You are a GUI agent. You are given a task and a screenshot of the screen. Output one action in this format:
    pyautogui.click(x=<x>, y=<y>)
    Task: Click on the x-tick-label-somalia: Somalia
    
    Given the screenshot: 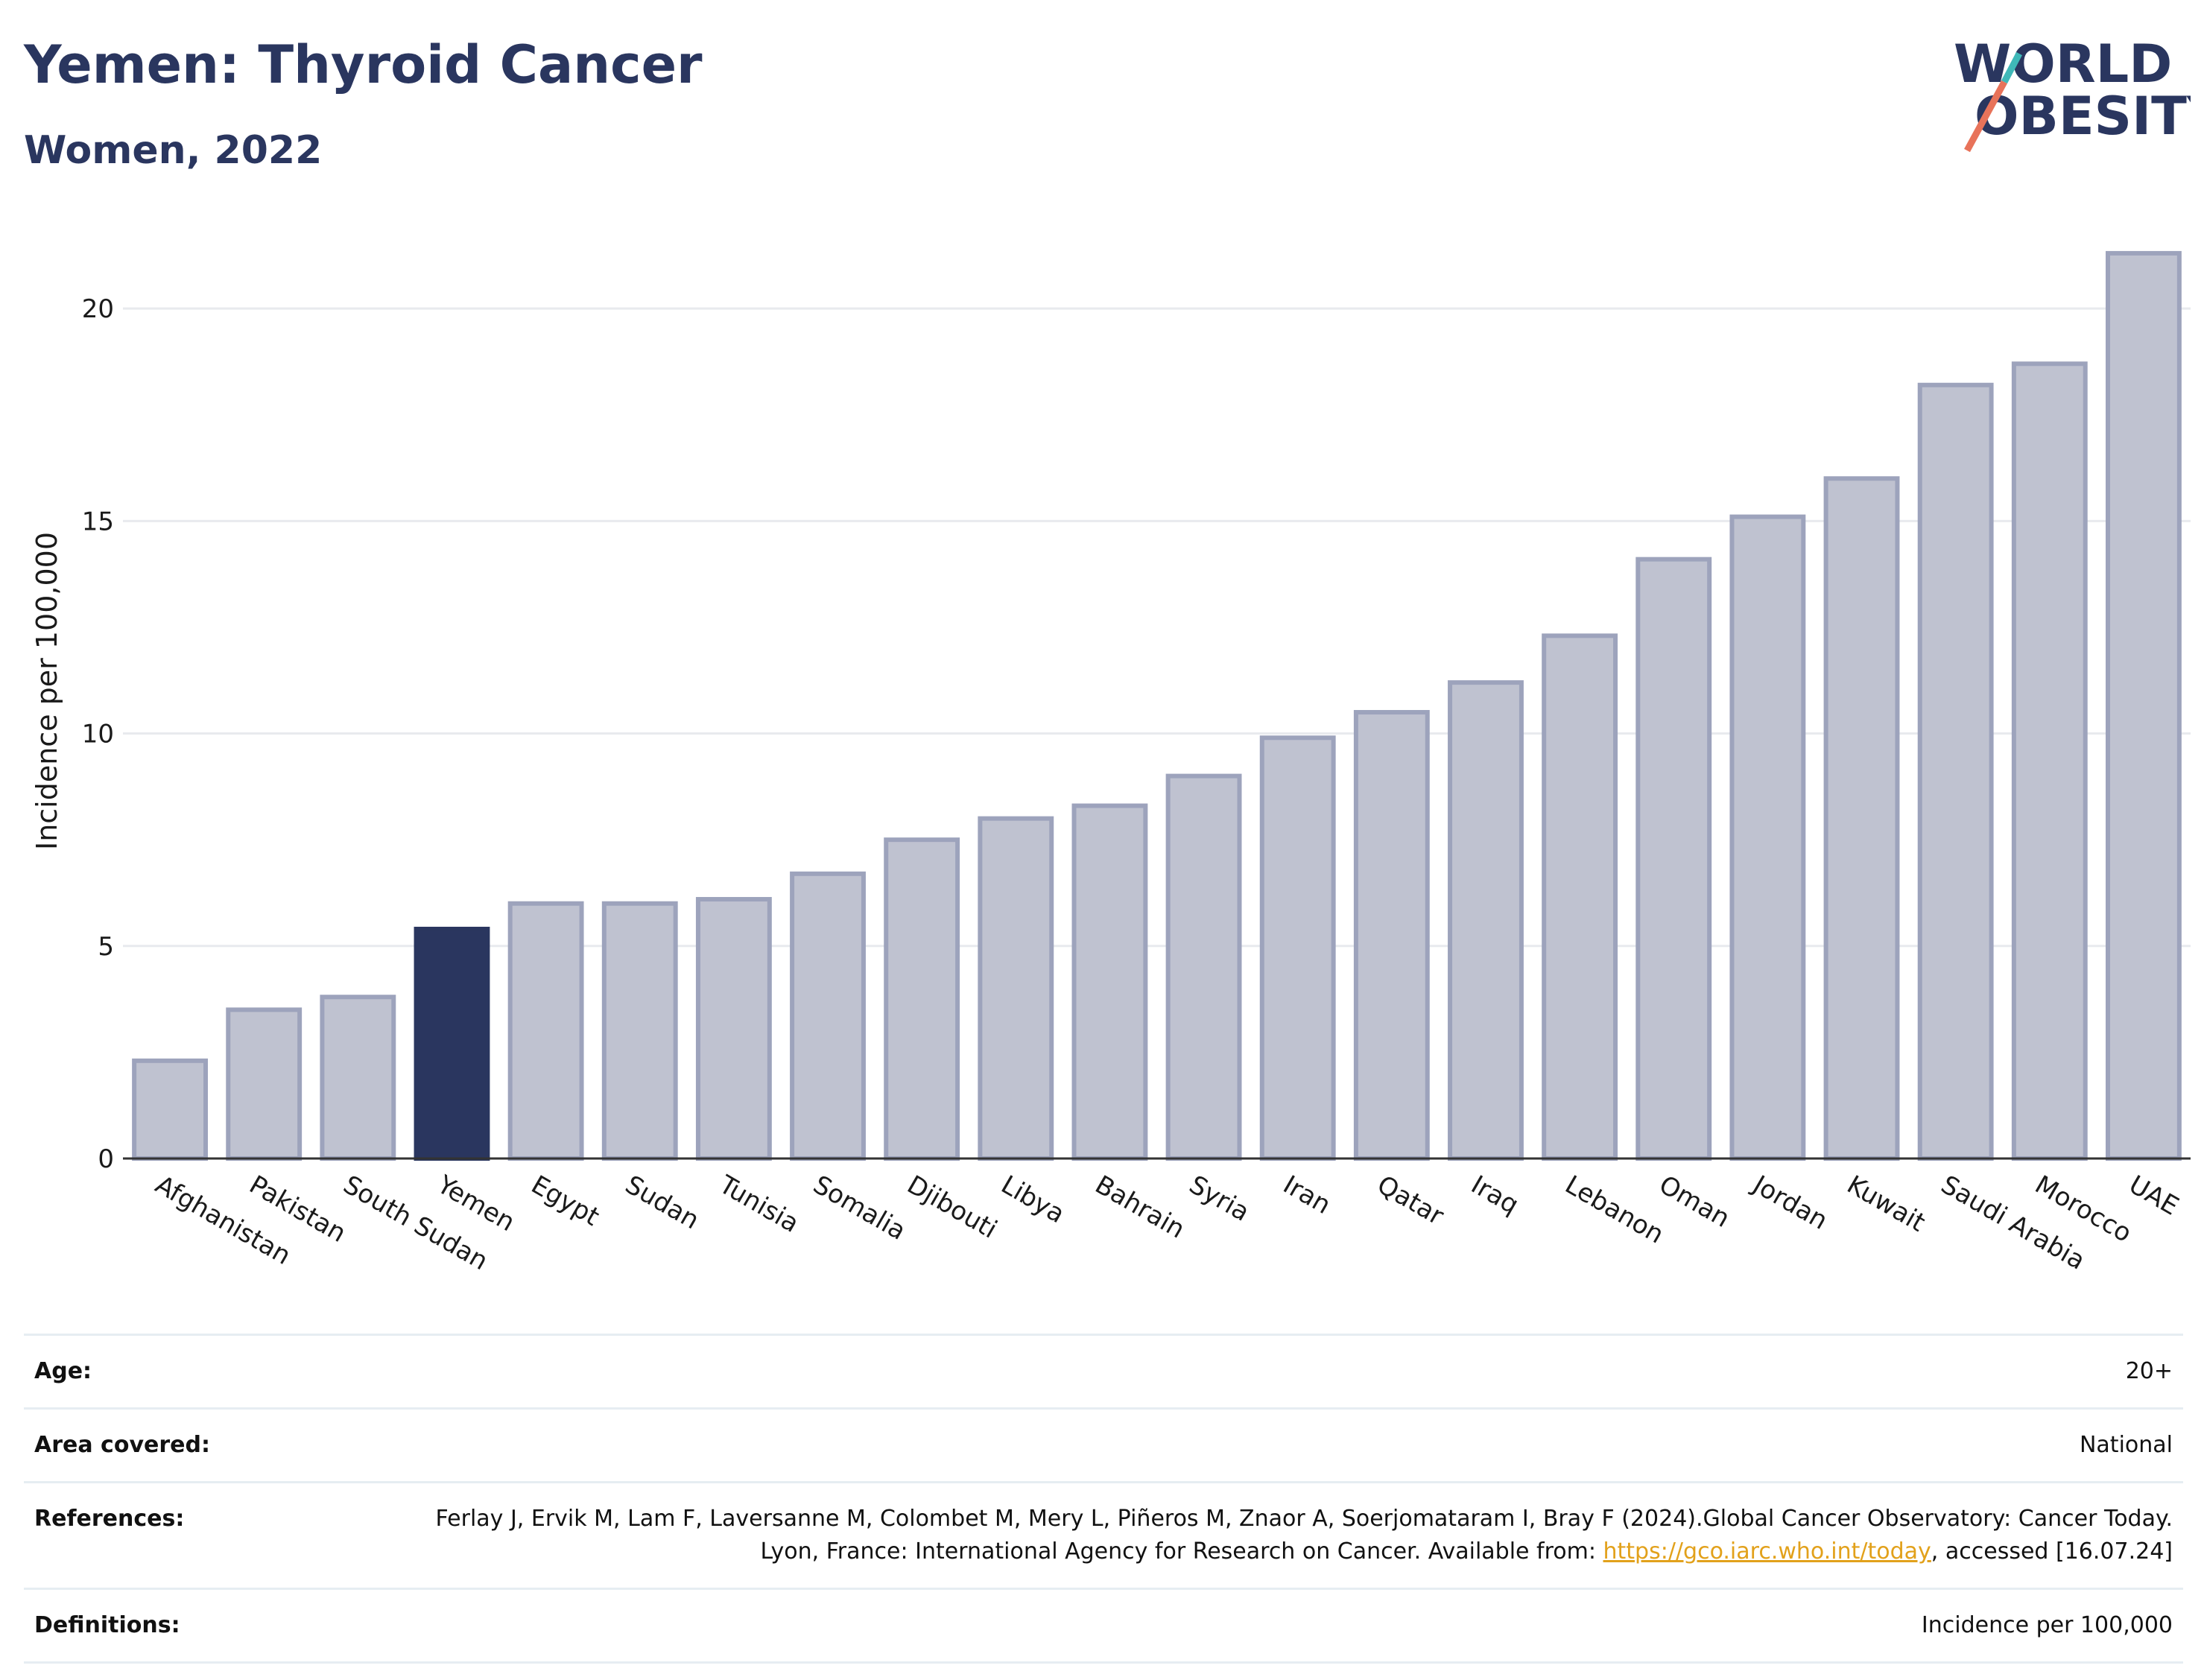 What is the action you would take?
    pyautogui.click(x=859, y=1208)
    